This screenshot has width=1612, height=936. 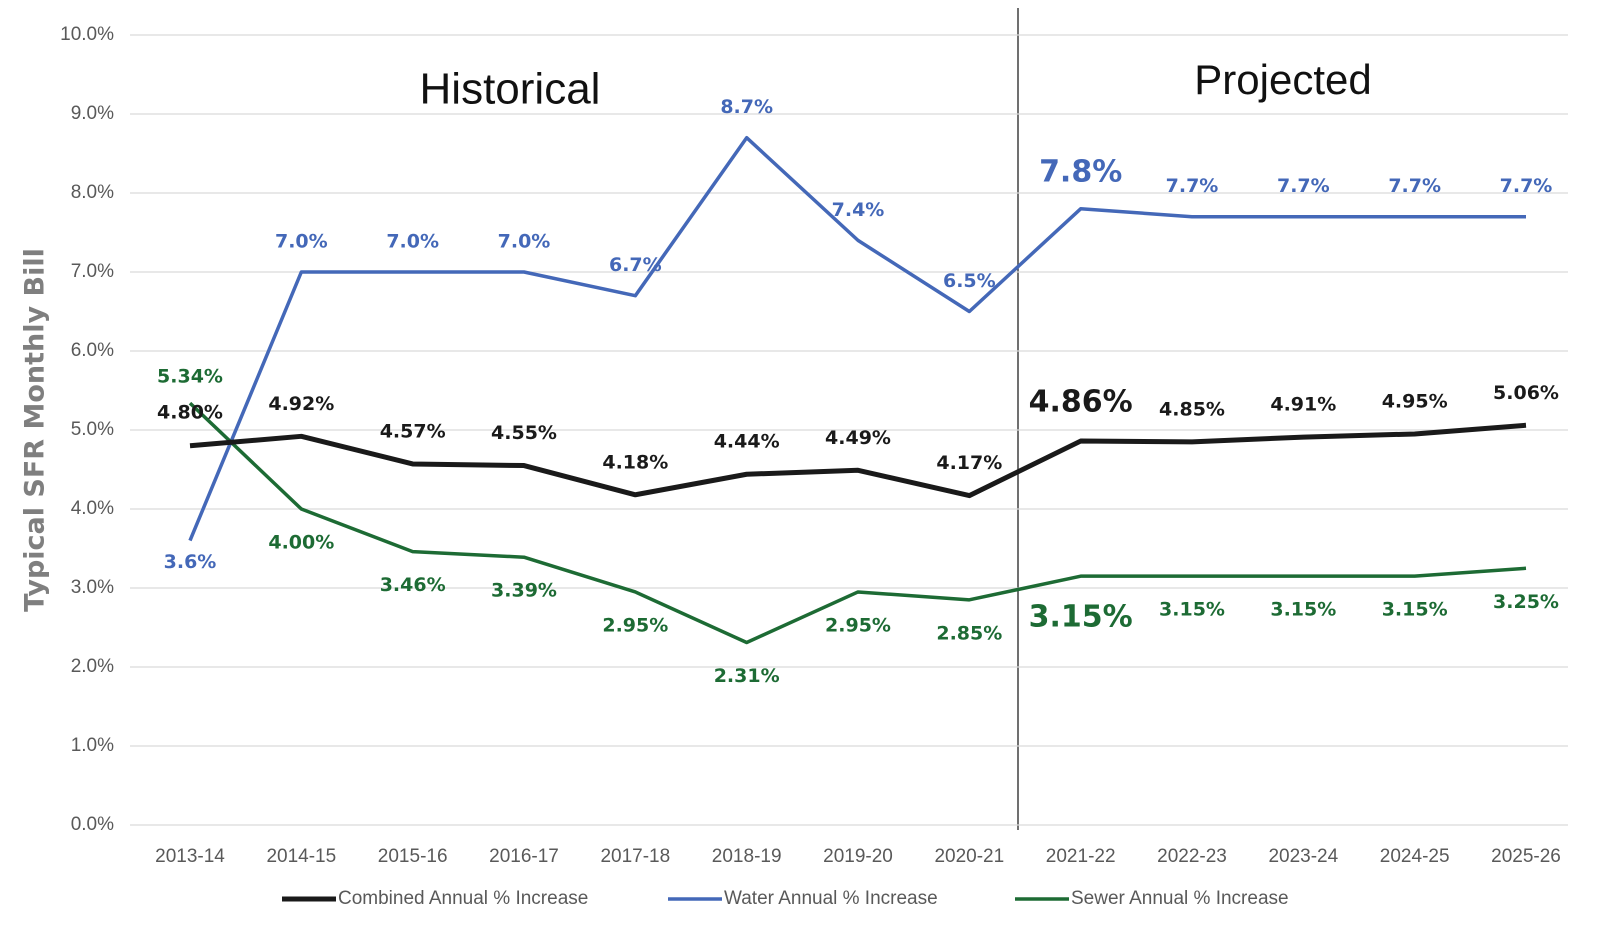 I want to click on value-label: 6.7%, so click(x=635, y=265).